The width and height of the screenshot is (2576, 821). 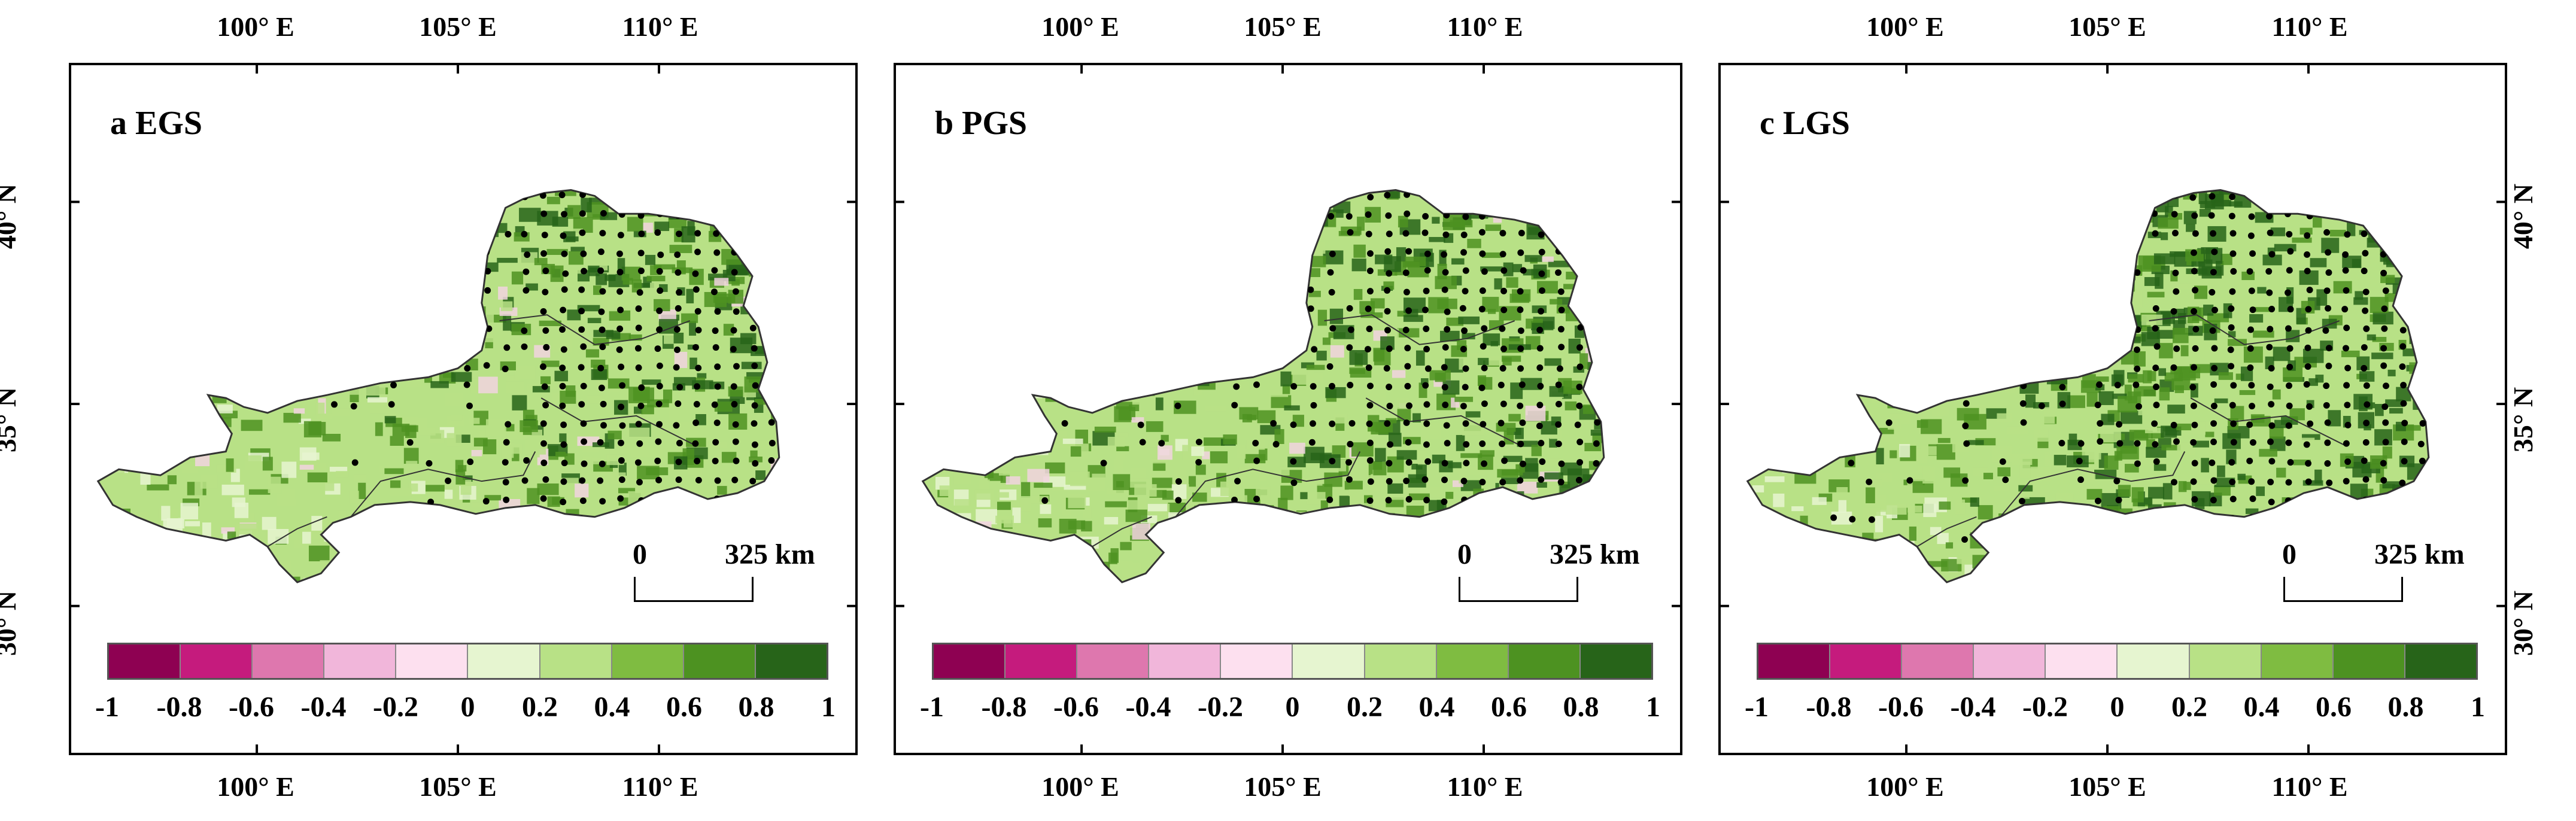 What do you see at coordinates (1220, 707) in the screenshot?
I see `legend-tick-label: -0.2` at bounding box center [1220, 707].